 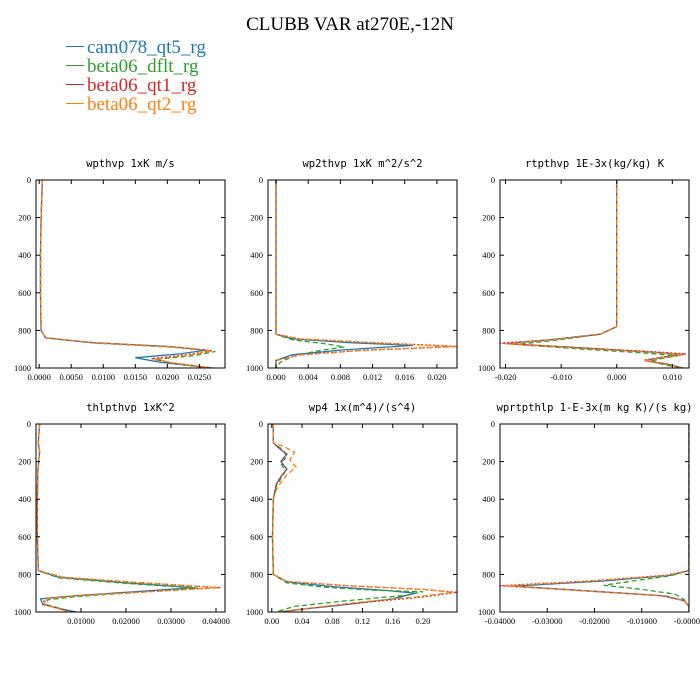 What do you see at coordinates (362, 164) in the screenshot?
I see `plot-title: wp2thvp 1xK m^2/s^2` at bounding box center [362, 164].